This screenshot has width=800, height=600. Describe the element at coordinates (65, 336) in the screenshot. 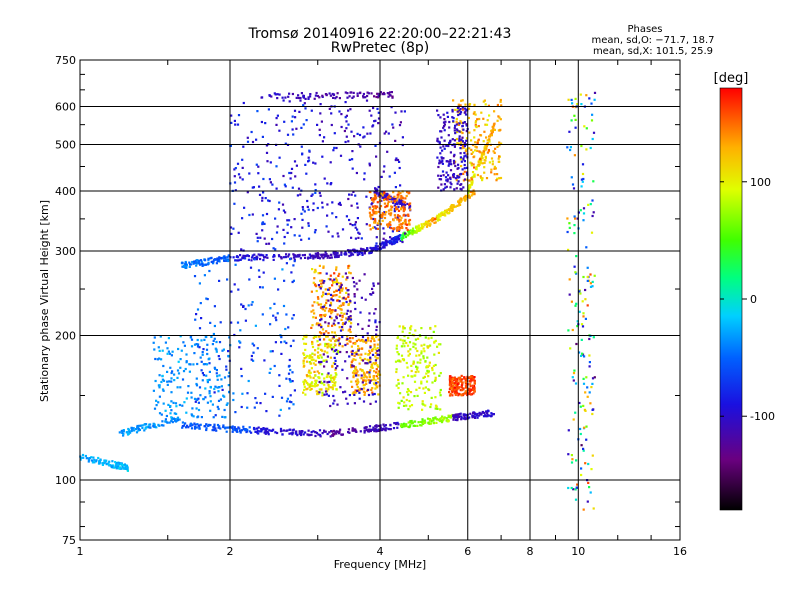

I see `y-tick-label: 200` at that location.